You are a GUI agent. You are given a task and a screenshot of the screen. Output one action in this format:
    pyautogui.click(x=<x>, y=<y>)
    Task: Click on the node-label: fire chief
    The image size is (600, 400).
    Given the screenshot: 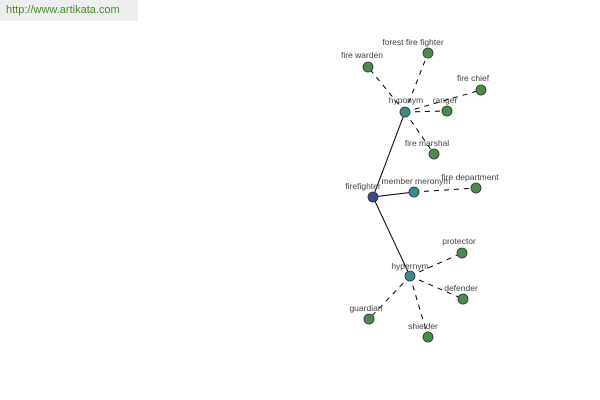 What is the action you would take?
    pyautogui.click(x=473, y=78)
    